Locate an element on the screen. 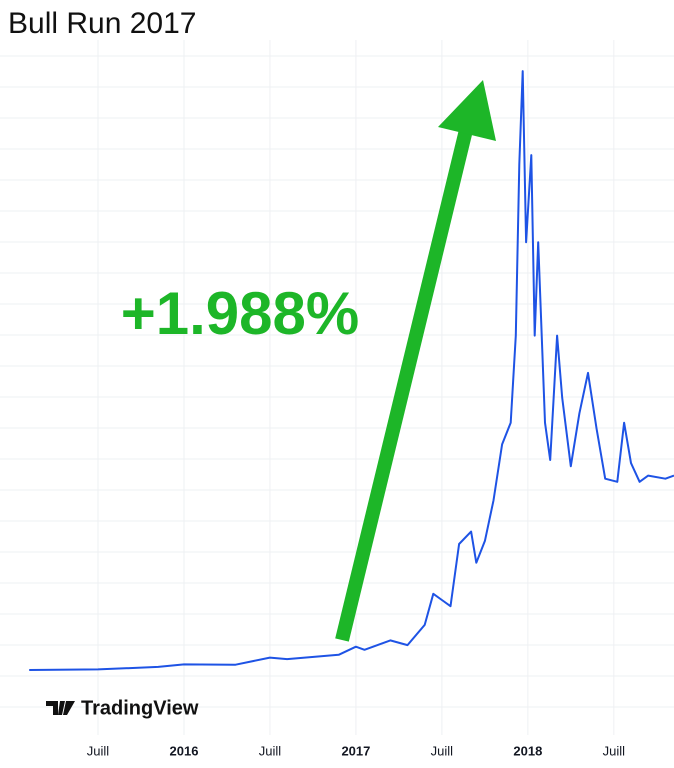 The width and height of the screenshot is (674, 768). chart-title: Bull Run 2017 is located at coordinates (102, 23).